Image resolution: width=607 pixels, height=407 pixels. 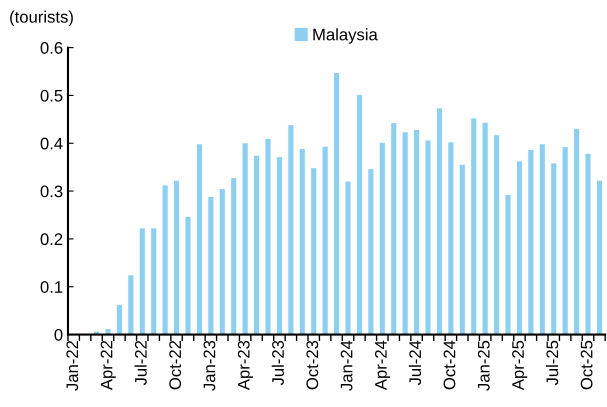 What do you see at coordinates (382, 365) in the screenshot?
I see `x-tick-label: Apr-24` at bounding box center [382, 365].